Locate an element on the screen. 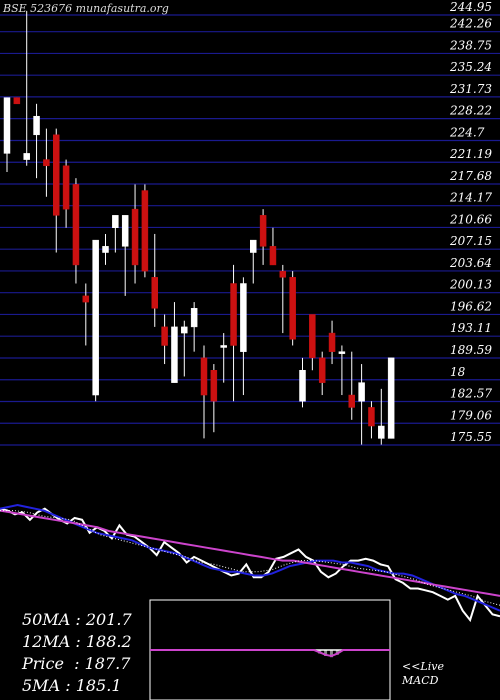 The image size is (500, 700). ticker-label: BSE 523676 is located at coordinates (38, 8).